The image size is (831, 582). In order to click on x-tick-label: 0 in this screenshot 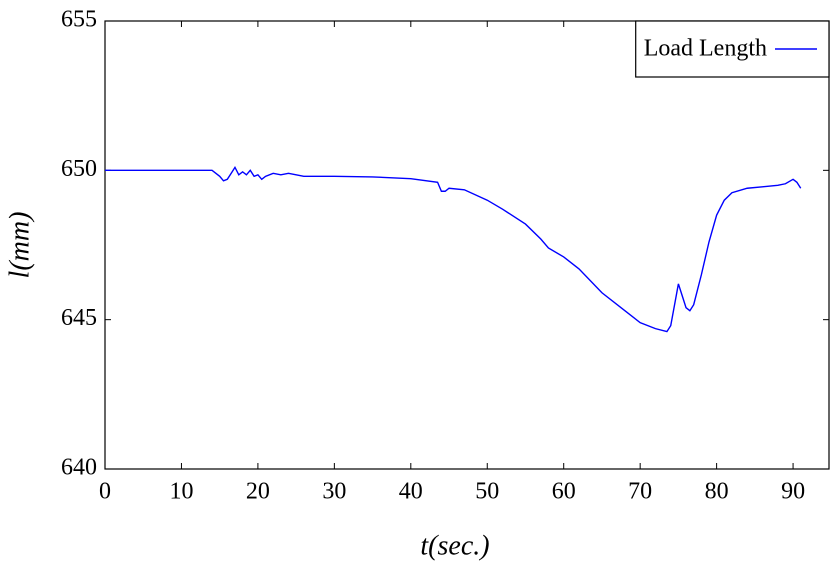, I will do `click(105, 492)`.